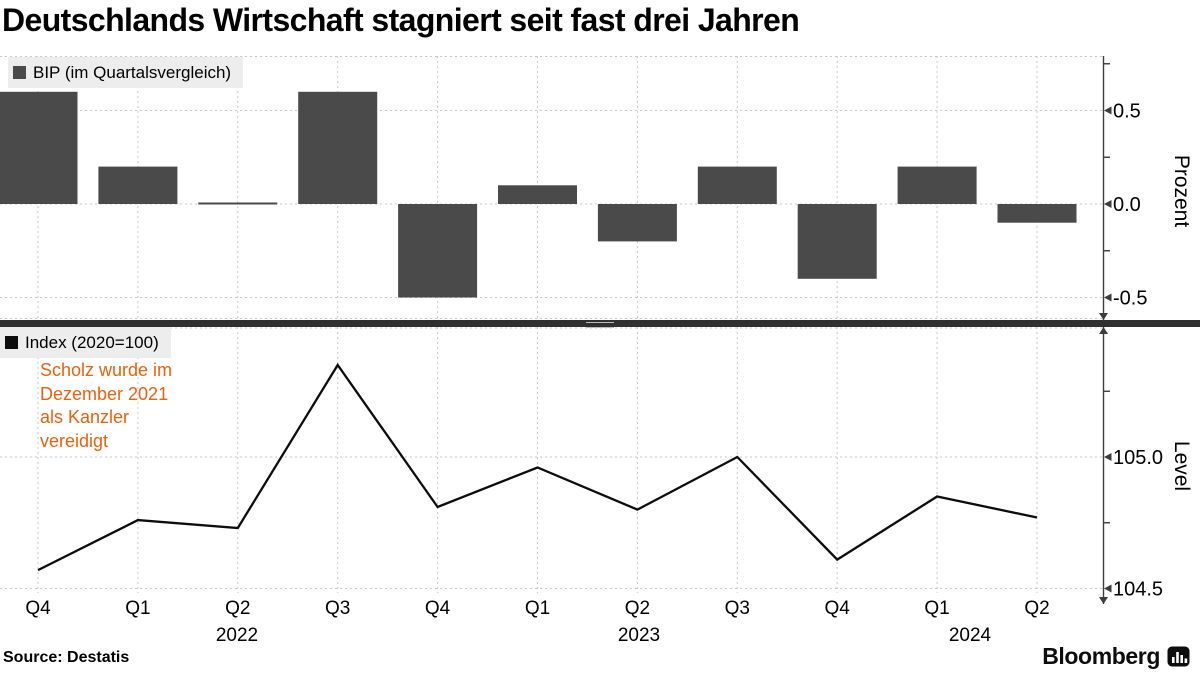  Describe the element at coordinates (1127, 205) in the screenshot. I see `y-tick-label: 0.0` at that location.